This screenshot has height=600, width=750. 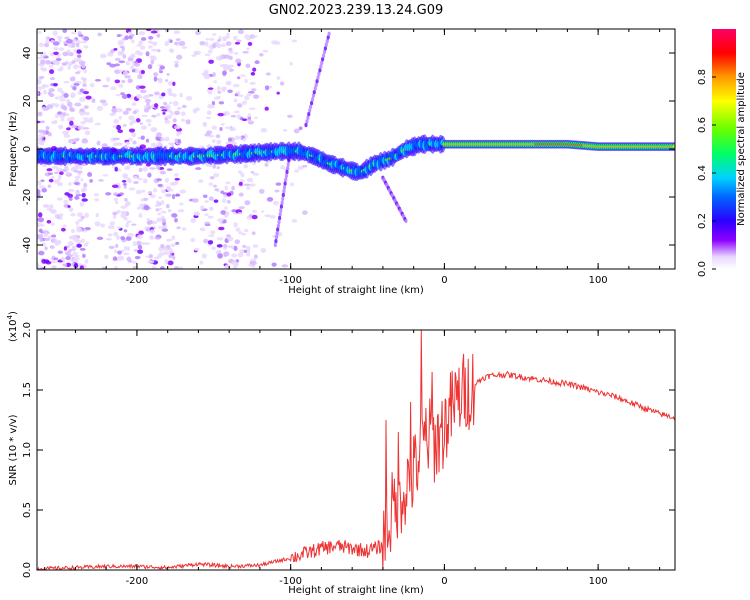 I want to click on snr-y-multiplier-close: ), so click(x=13, y=313).